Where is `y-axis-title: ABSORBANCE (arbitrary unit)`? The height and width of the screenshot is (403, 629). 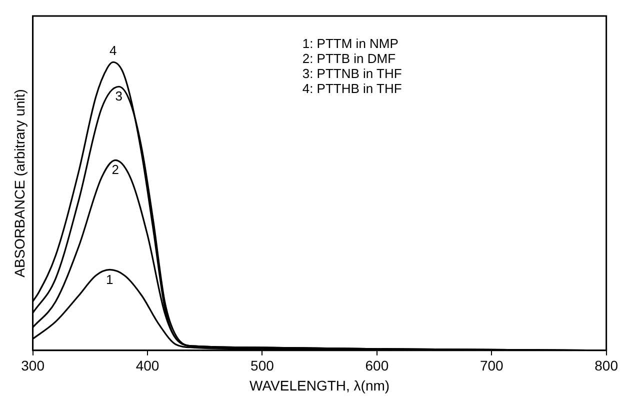 y-axis-title: ABSORBANCE (arbitrary unit) is located at coordinates (19, 183).